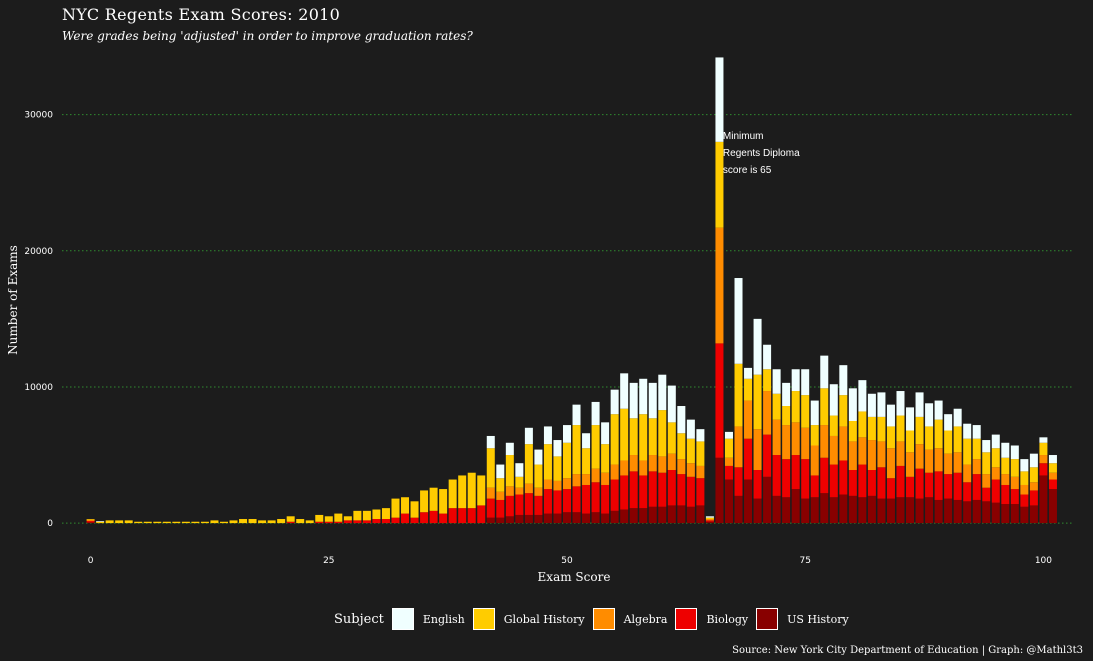  What do you see at coordinates (13, 300) in the screenshot?
I see `y-axis-label: Number of Exams` at bounding box center [13, 300].